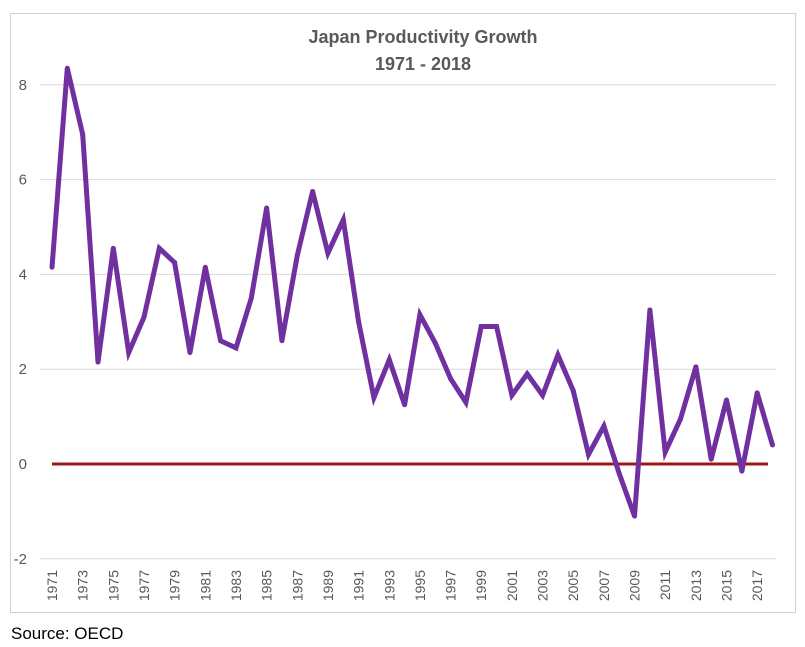 The height and width of the screenshot is (647, 805). What do you see at coordinates (512, 395) in the screenshot?
I see `data-point-2001` at bounding box center [512, 395].